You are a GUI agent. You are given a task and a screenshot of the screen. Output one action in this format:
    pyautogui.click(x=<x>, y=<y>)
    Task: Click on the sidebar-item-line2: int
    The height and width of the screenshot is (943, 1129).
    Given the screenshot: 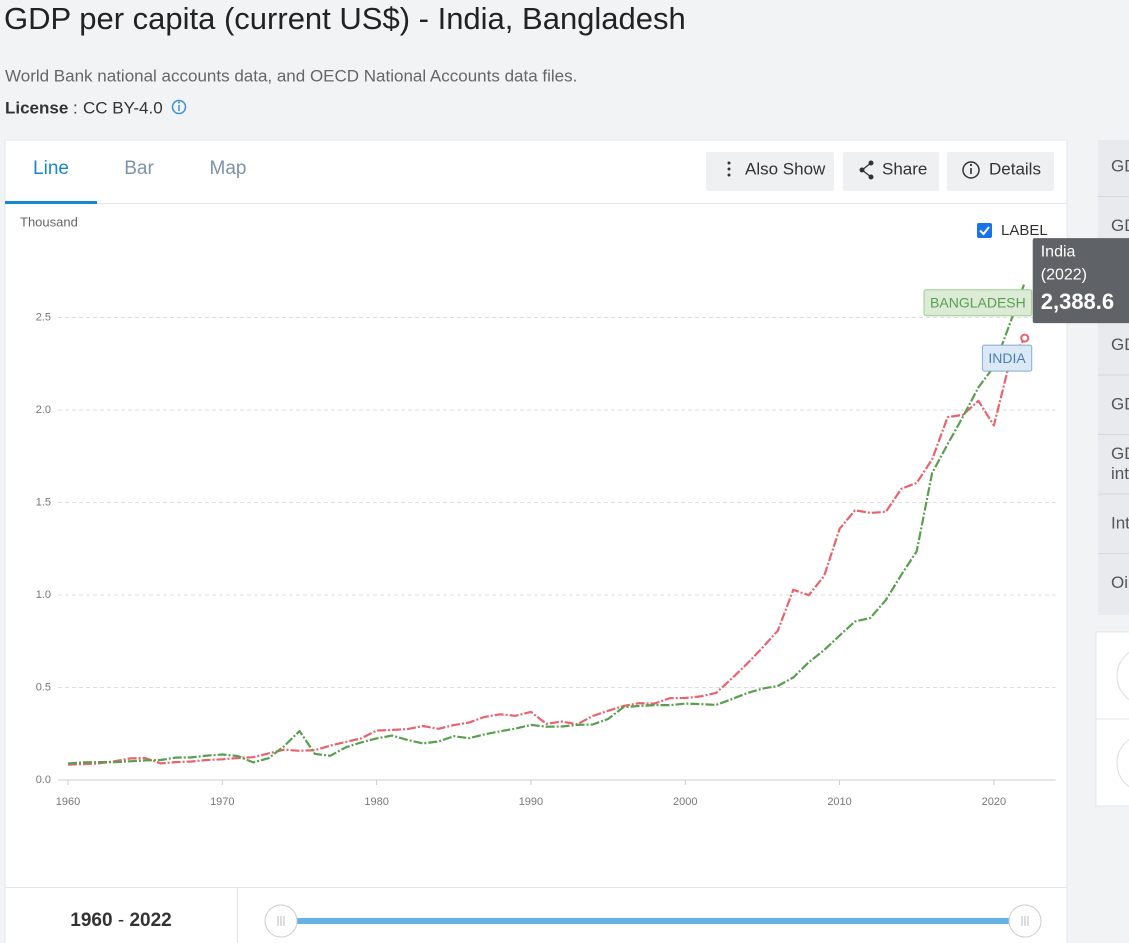 What is the action you would take?
    pyautogui.click(x=1120, y=473)
    